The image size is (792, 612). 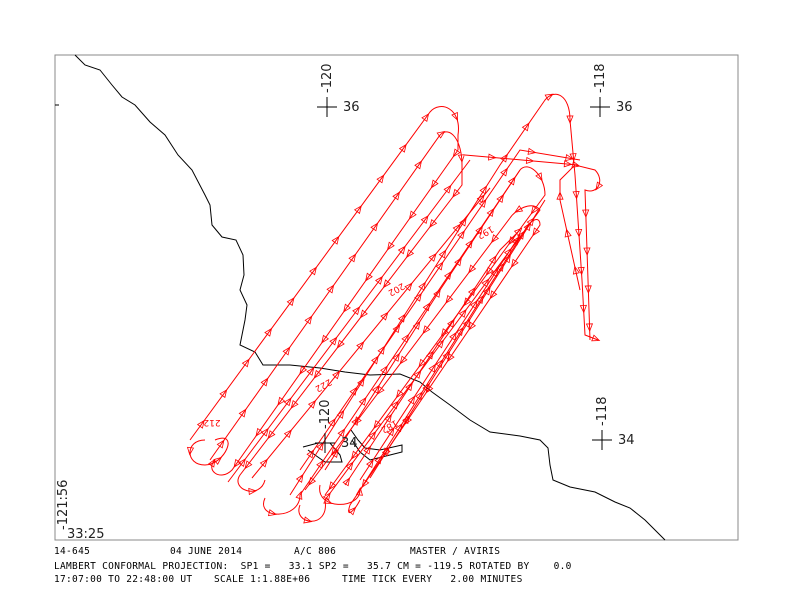 What do you see at coordinates (376, 445) in the screenshot?
I see `island` at bounding box center [376, 445].